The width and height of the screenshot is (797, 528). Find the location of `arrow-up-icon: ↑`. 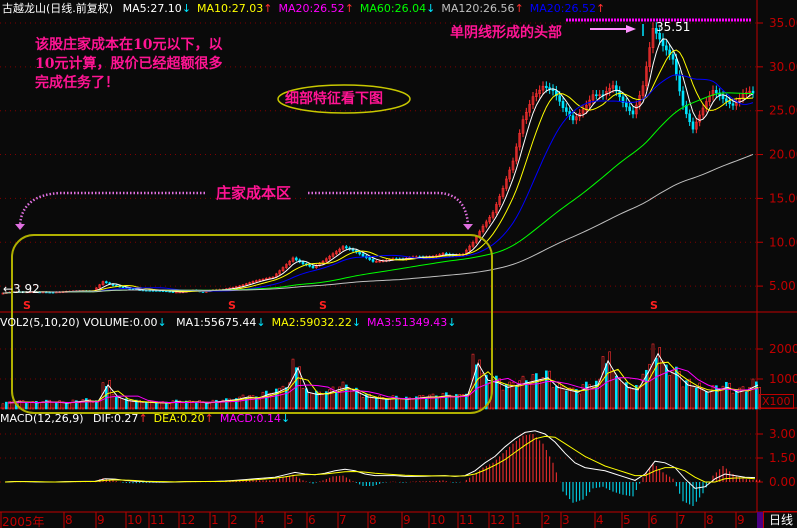

arrow-up-icon: ↑ is located at coordinates (143, 418).